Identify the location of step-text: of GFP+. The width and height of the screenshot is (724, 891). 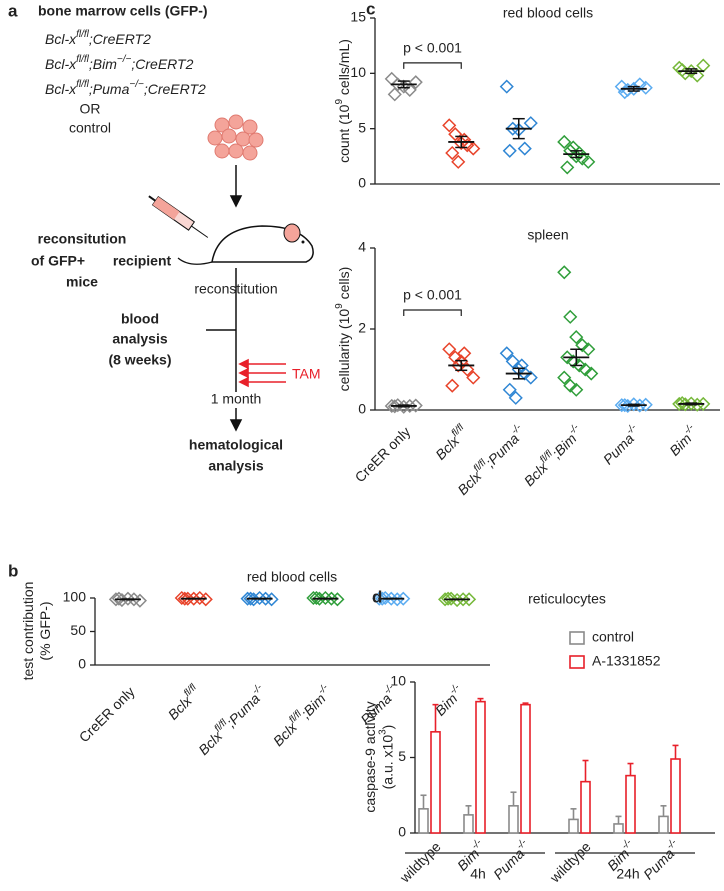
(58, 261).